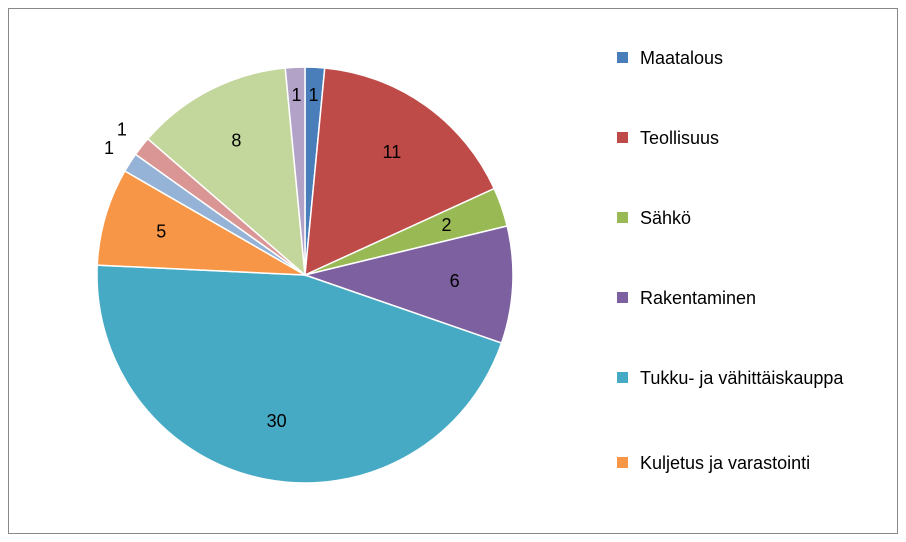  I want to click on legend-label: Sähkö, so click(666, 218).